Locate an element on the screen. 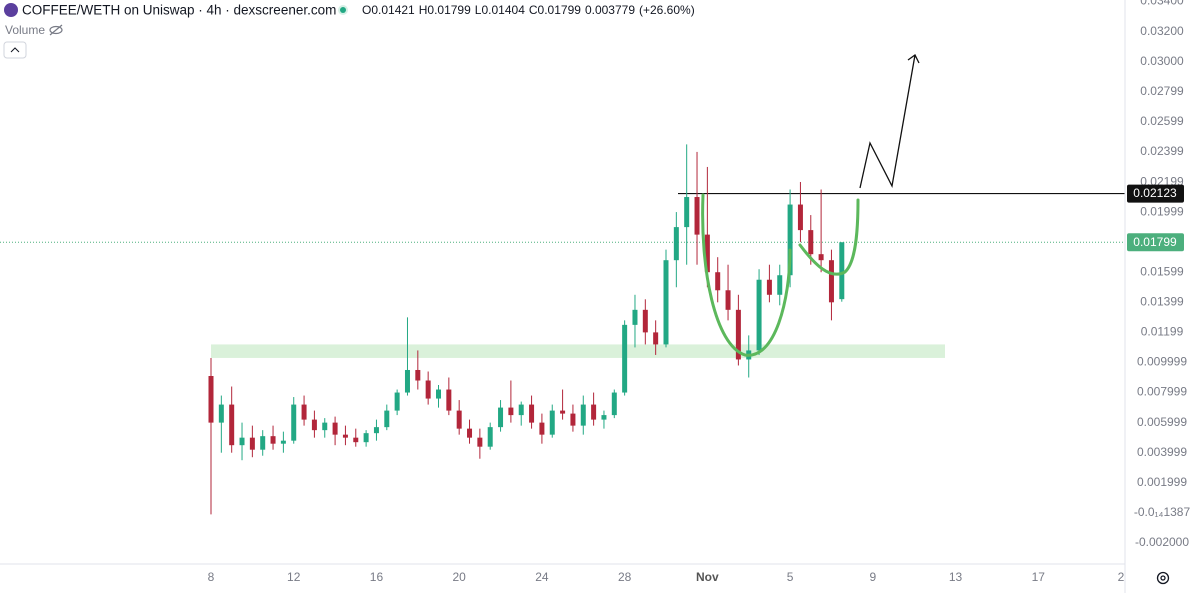 The image size is (1200, 593). hide-volume-icon is located at coordinates (56, 30).